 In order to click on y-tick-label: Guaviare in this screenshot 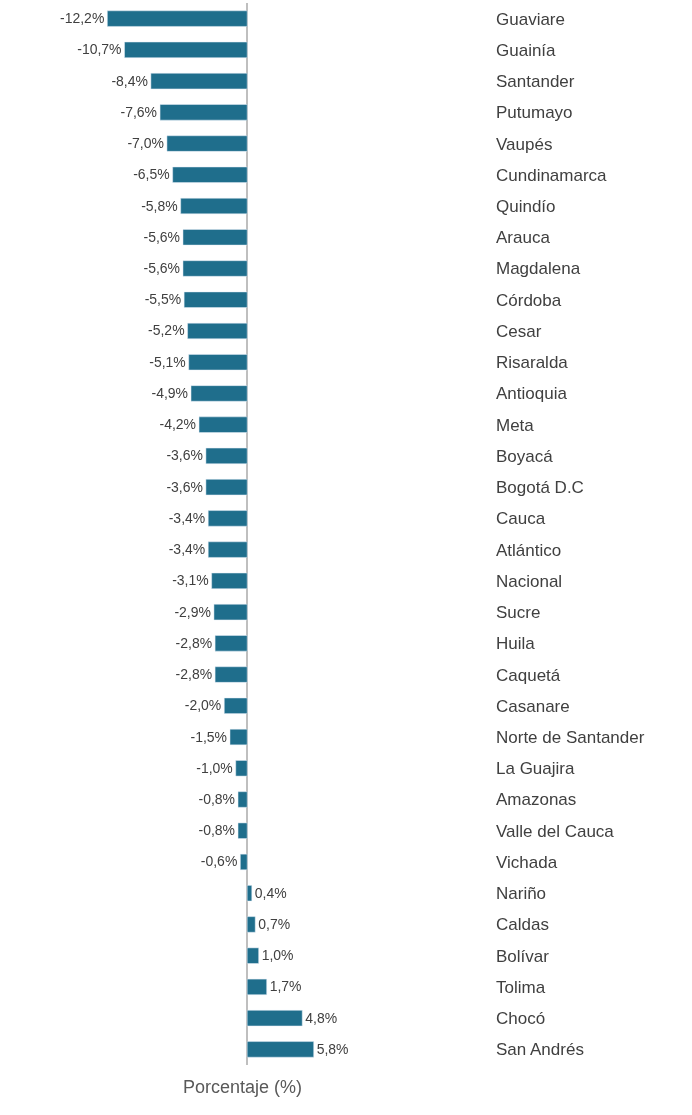, I will do `click(530, 19)`.